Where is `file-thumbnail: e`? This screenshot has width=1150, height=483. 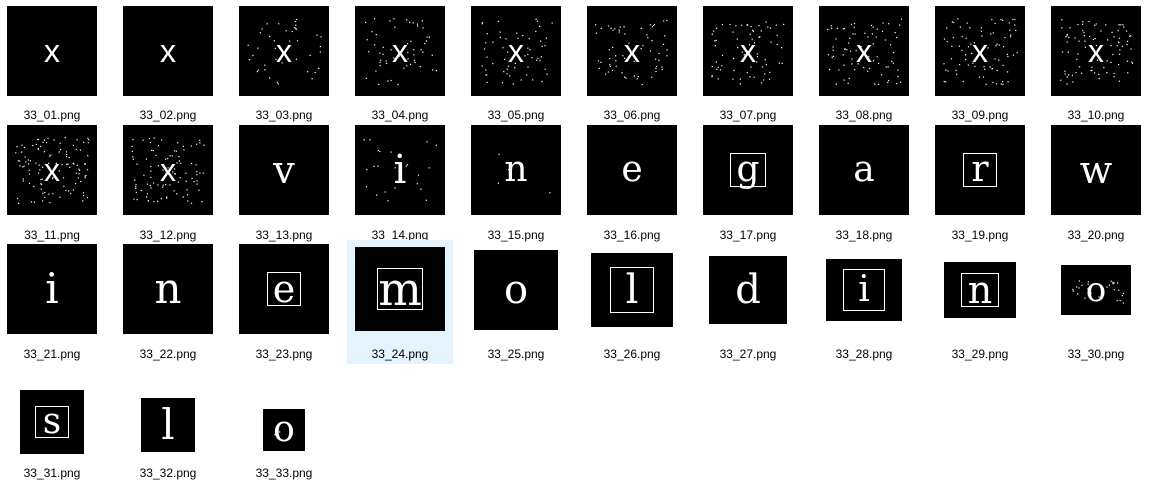
file-thumbnail: e is located at coordinates (284, 289).